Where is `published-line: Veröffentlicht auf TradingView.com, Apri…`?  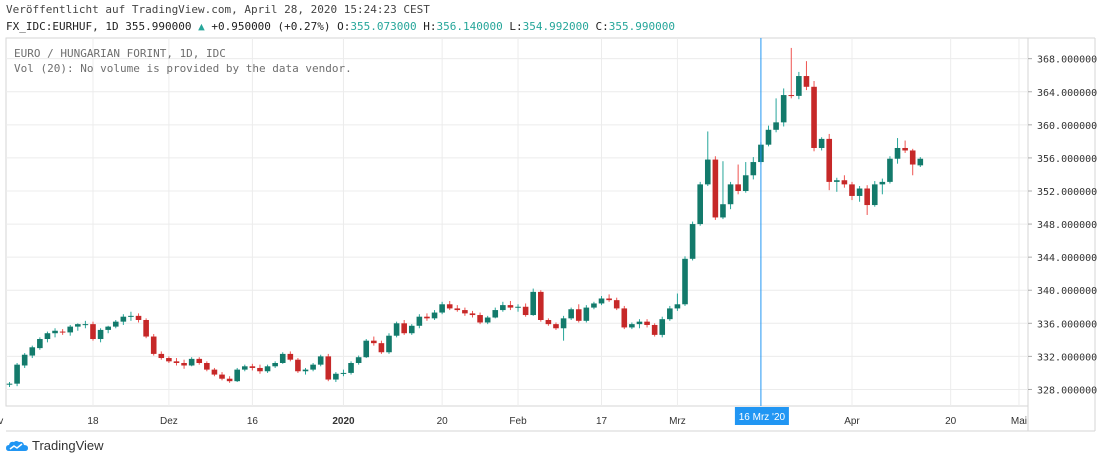 published-line: Veröffentlicht auf TradingView.com, Apri… is located at coordinates (218, 9).